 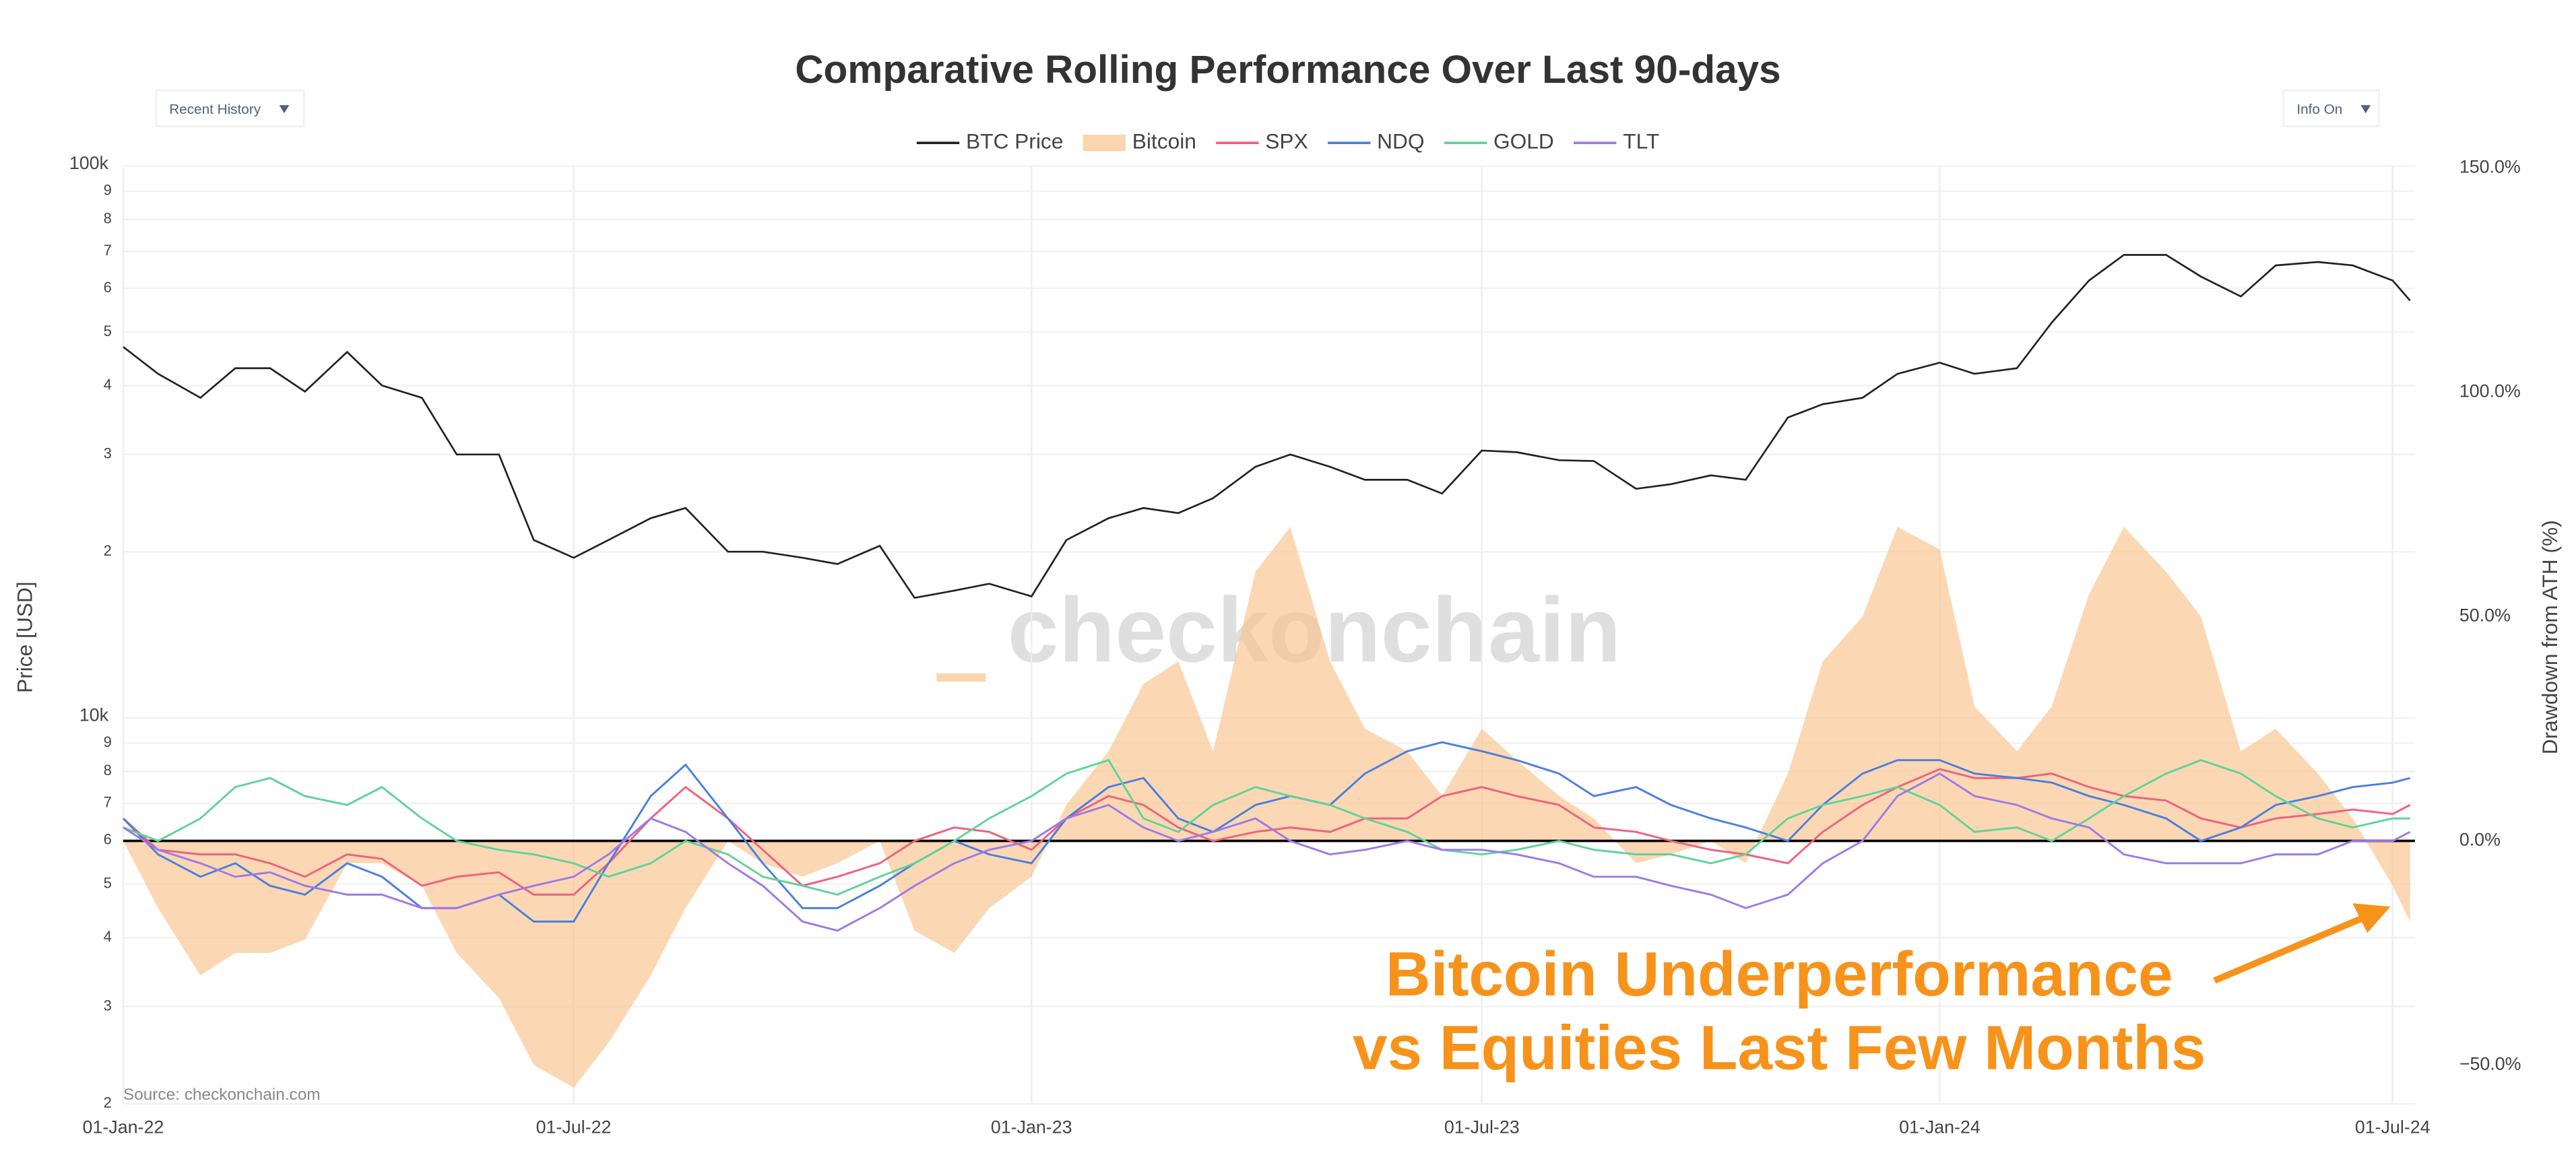 I want to click on annotation: Bitcoin Underperformance, so click(x=1779, y=974).